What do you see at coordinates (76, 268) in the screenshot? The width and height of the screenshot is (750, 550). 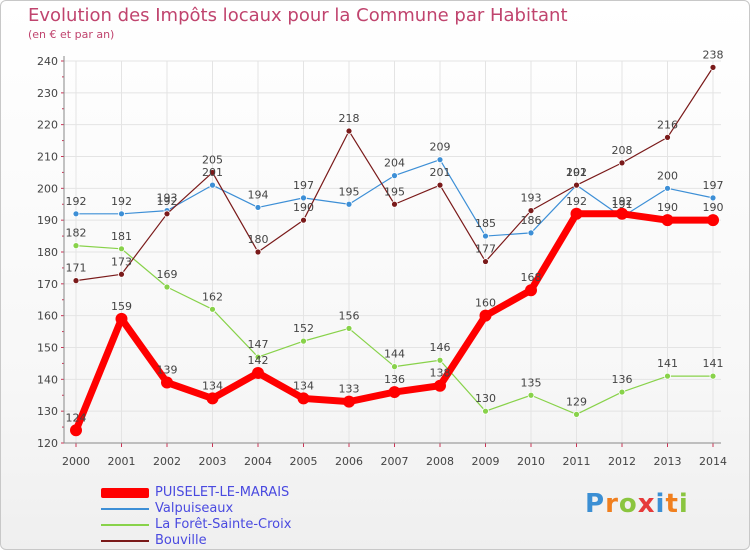 I see `data-label-bouville: 171` at bounding box center [76, 268].